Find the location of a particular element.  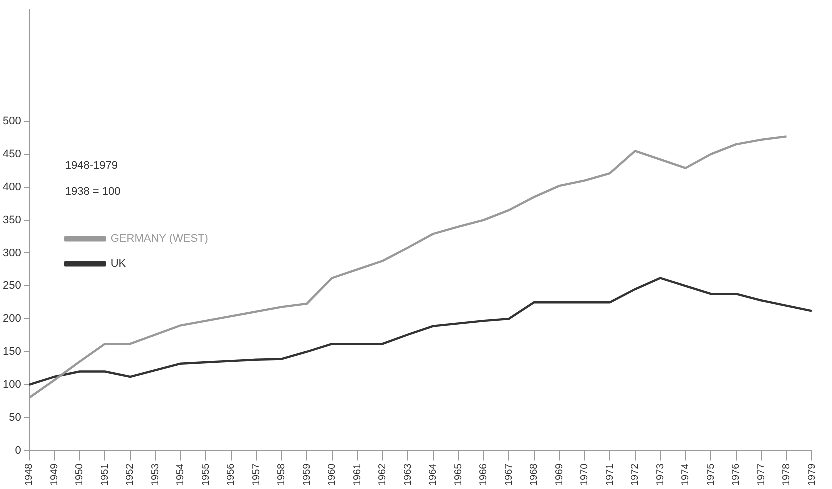

x-tick-label: 1973 is located at coordinates (660, 474).